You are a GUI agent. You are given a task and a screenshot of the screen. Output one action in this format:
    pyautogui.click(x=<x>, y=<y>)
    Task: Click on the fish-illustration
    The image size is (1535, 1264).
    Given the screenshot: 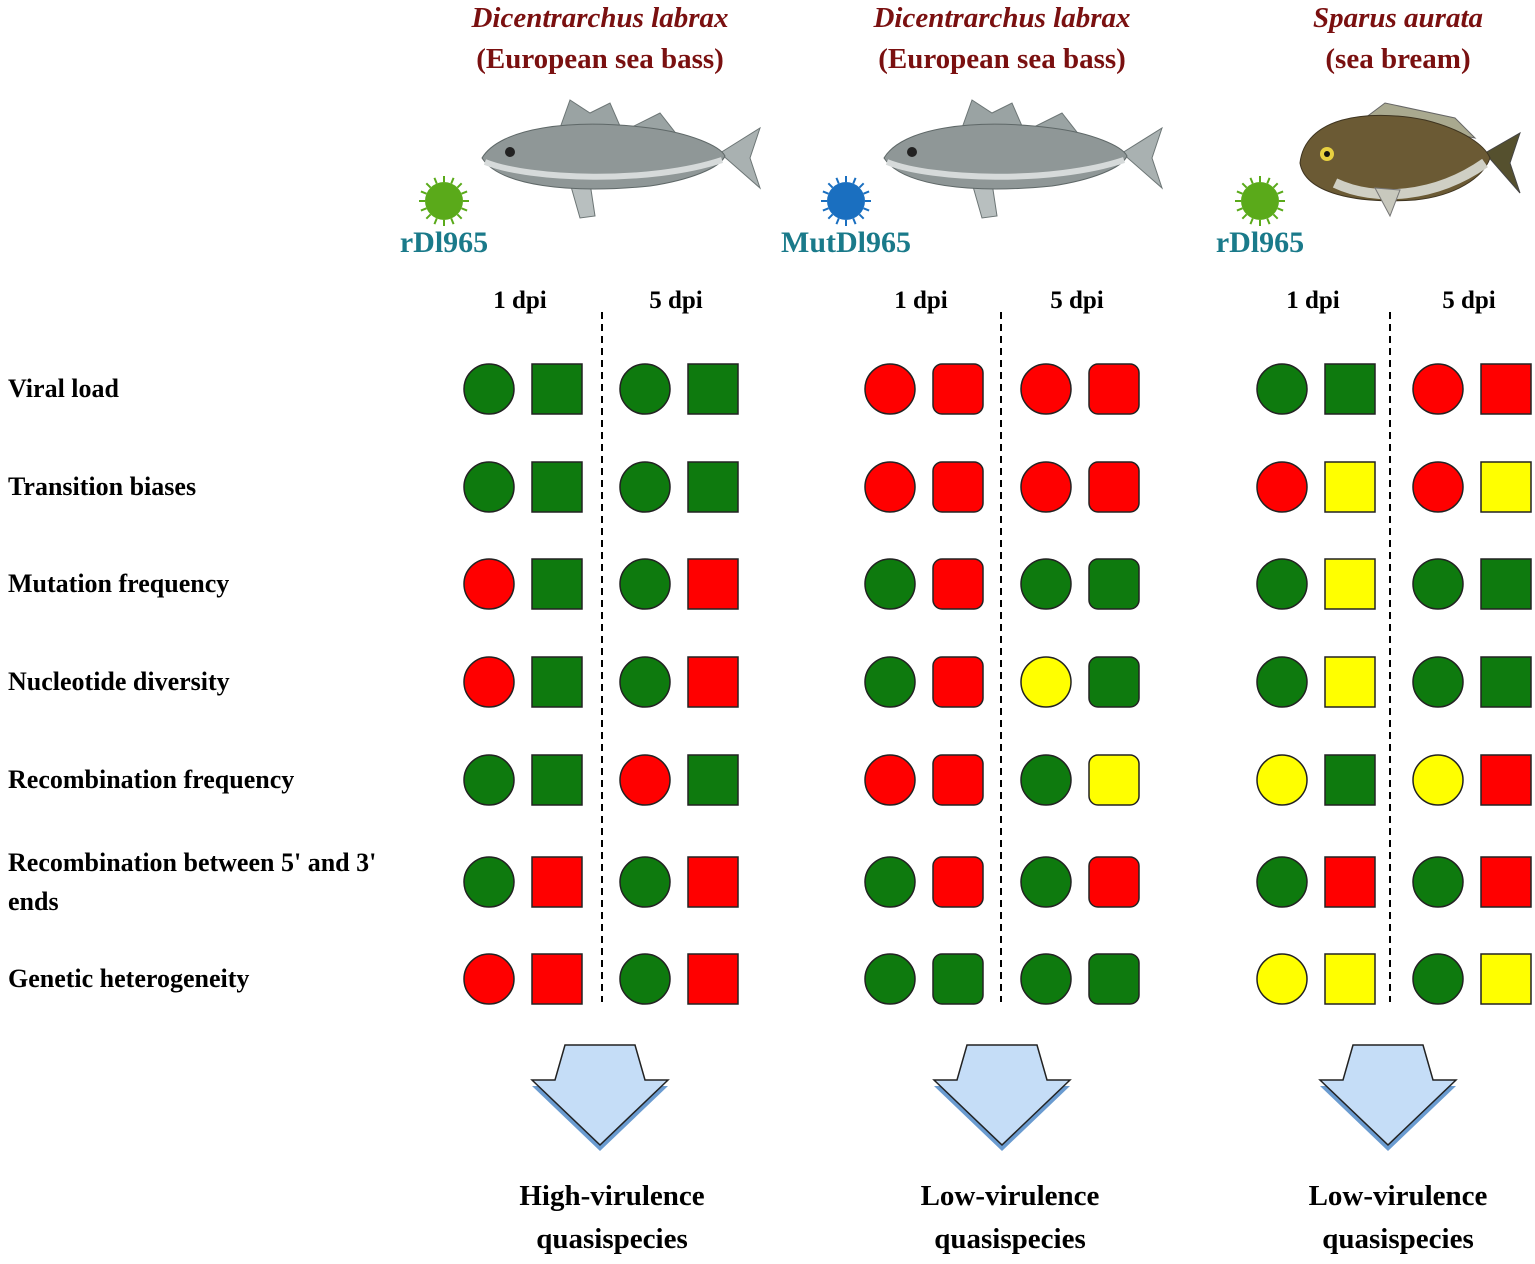 What is the action you would take?
    pyautogui.click(x=621, y=159)
    